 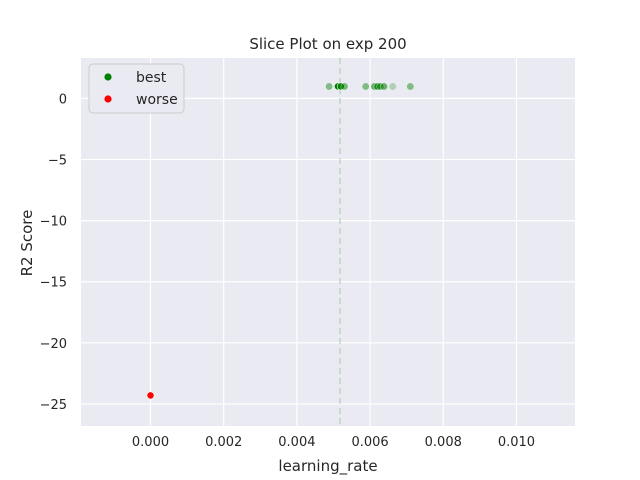 I want to click on legend: best worse, so click(x=136, y=88).